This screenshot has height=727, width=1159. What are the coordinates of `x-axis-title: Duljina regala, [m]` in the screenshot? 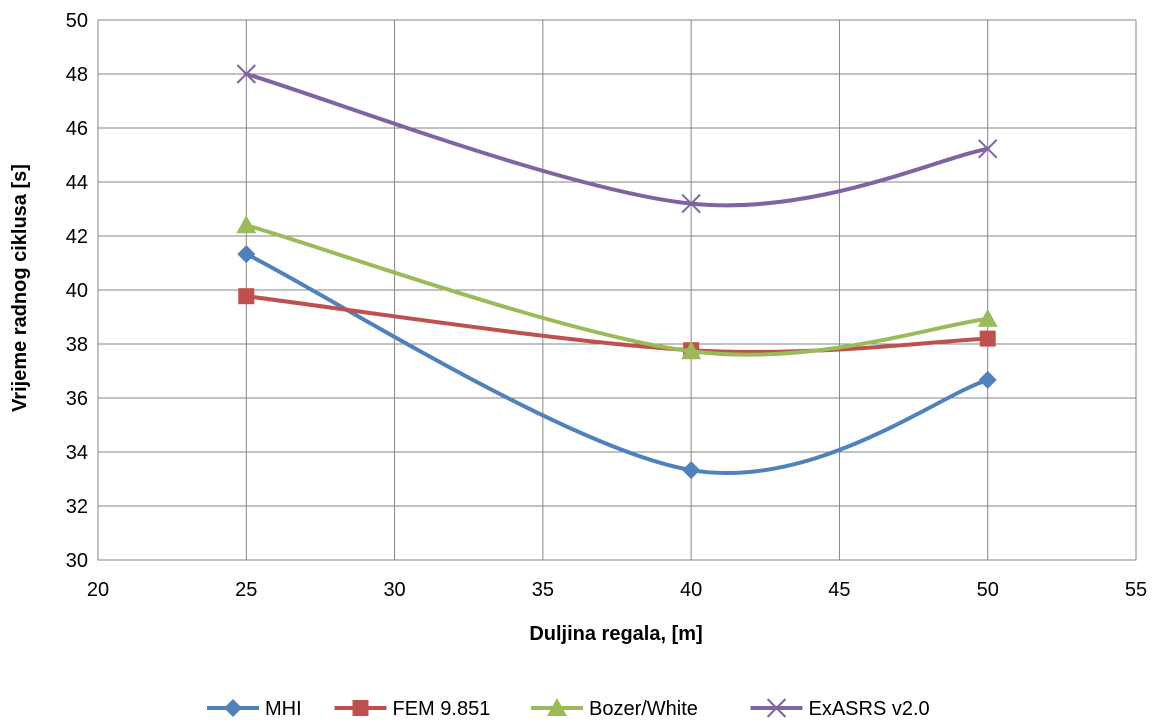 It's located at (615, 634).